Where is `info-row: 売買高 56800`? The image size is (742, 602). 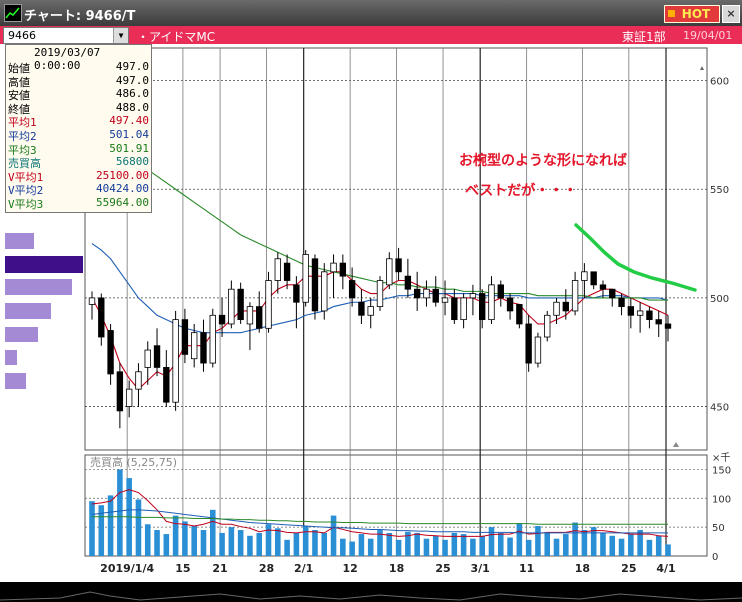 info-row: 売買高 56800 is located at coordinates (79, 162).